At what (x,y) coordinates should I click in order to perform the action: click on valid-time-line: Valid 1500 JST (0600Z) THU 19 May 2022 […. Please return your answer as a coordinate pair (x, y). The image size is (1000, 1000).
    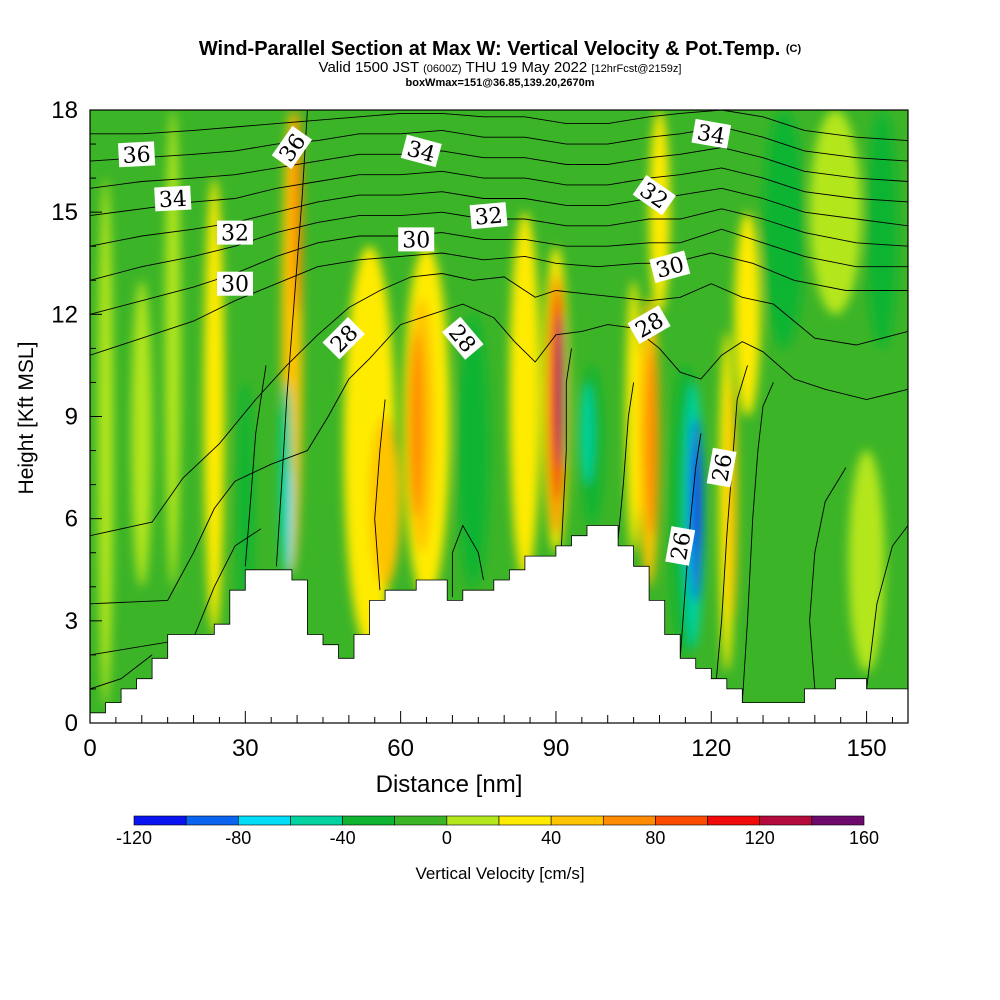
    Looking at the image, I should click on (500, 68).